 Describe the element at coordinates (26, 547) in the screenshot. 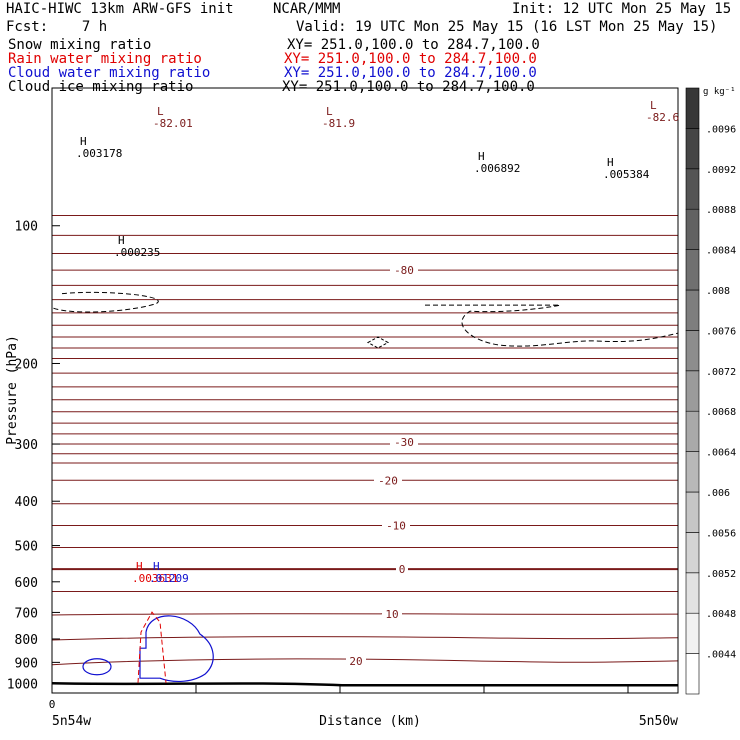

I see `y-tick-label: 500` at that location.